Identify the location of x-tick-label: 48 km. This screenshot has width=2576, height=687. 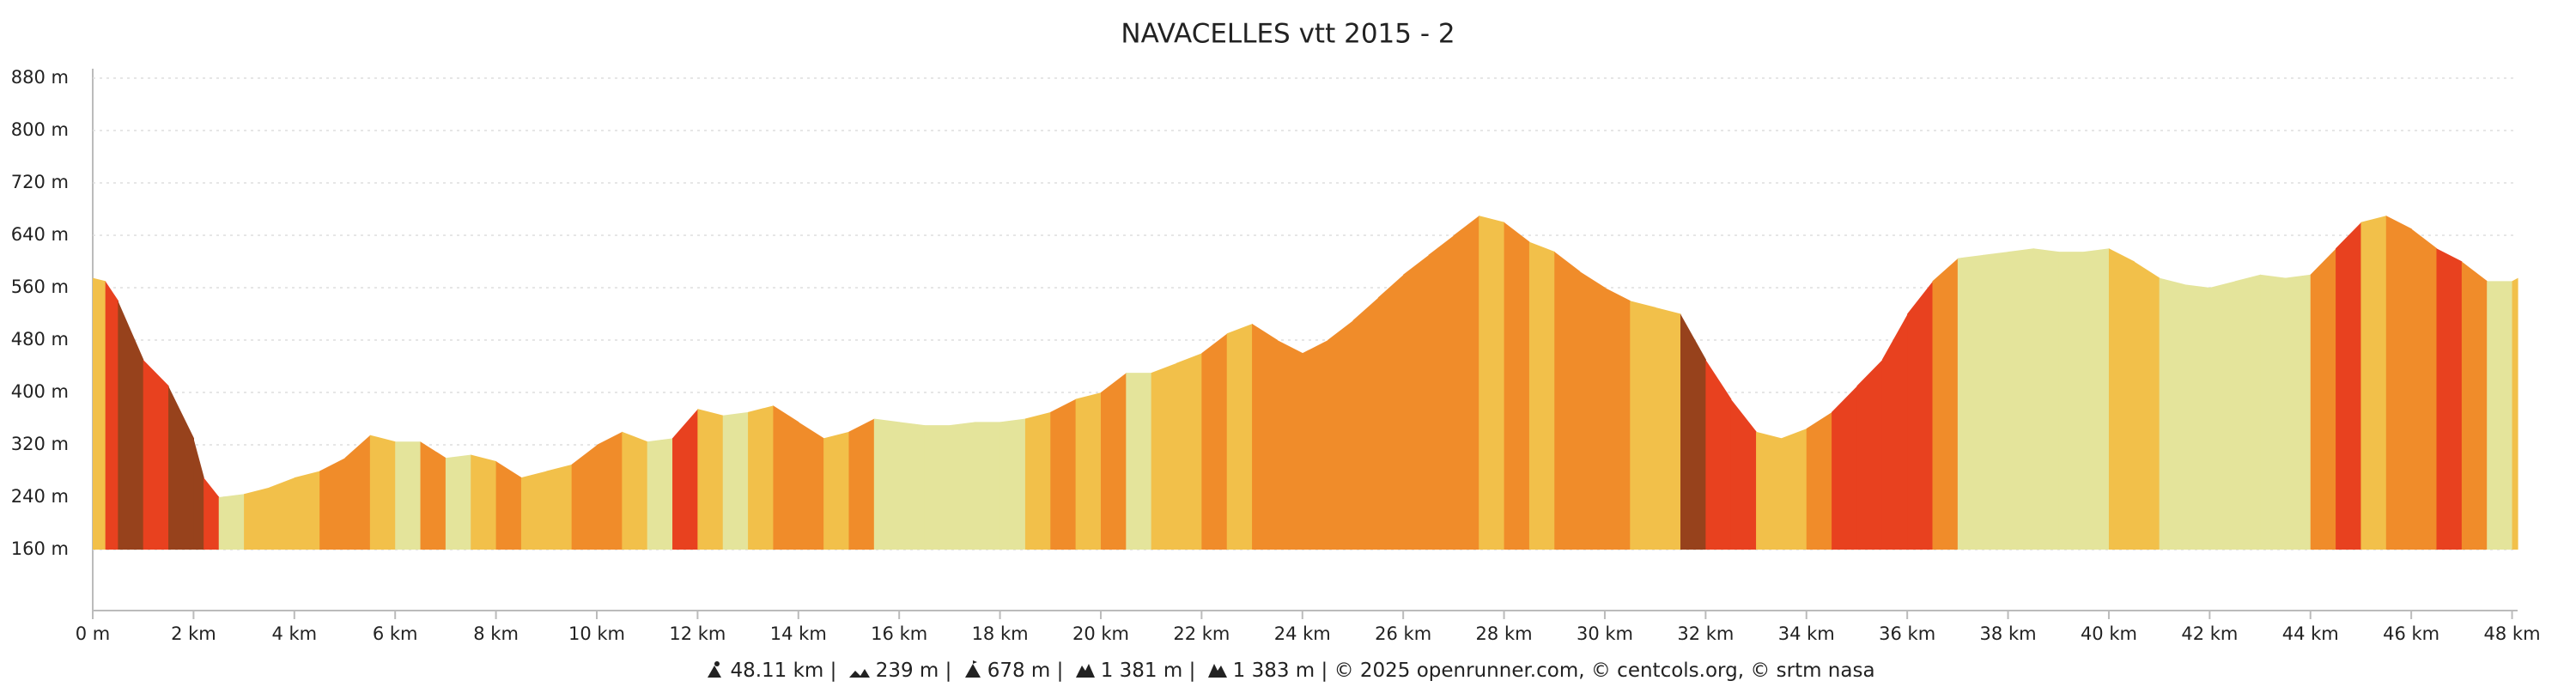
(2513, 633).